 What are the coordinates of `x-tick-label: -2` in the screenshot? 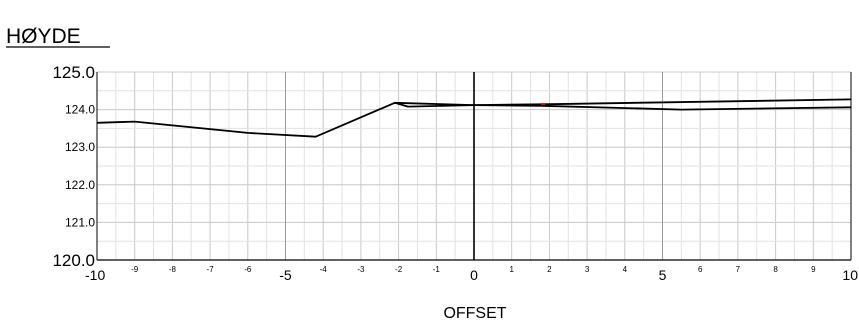 It's located at (399, 269).